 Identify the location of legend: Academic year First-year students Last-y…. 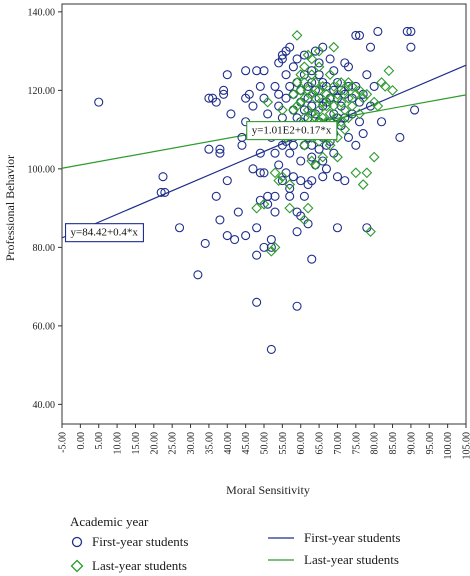
(267, 543).